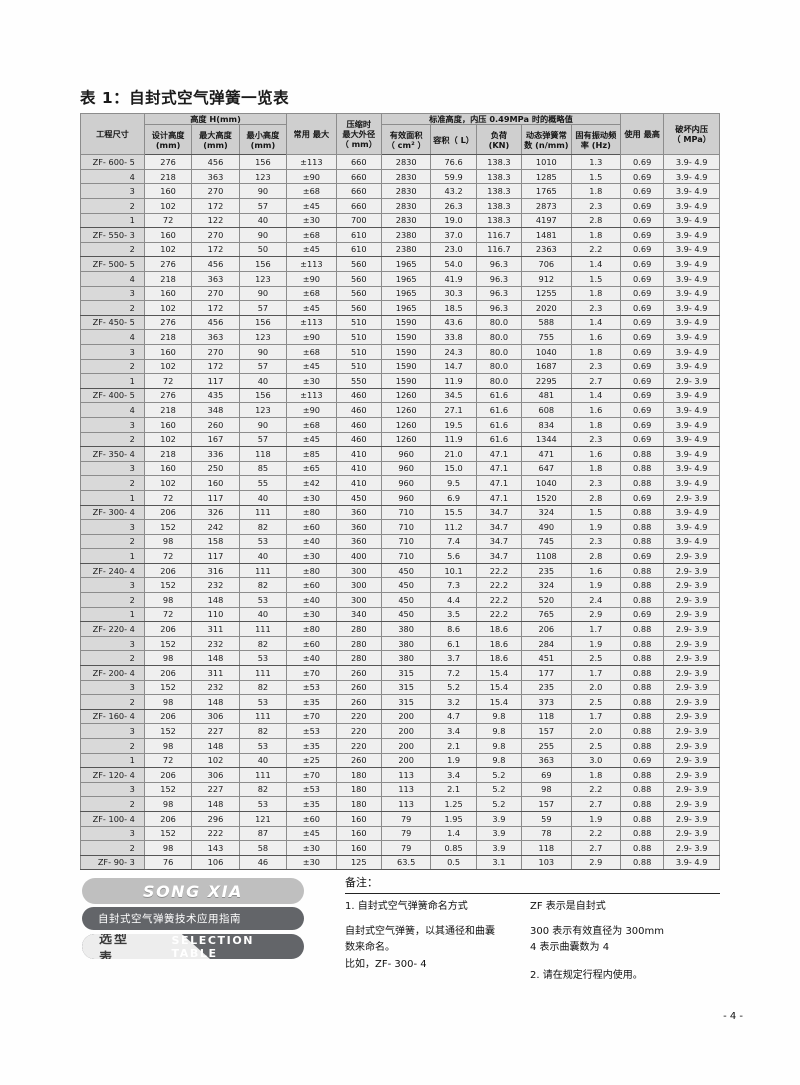 The width and height of the screenshot is (800, 1085). Describe the element at coordinates (596, 833) in the screenshot. I see `table-cell: 2.2` at that location.